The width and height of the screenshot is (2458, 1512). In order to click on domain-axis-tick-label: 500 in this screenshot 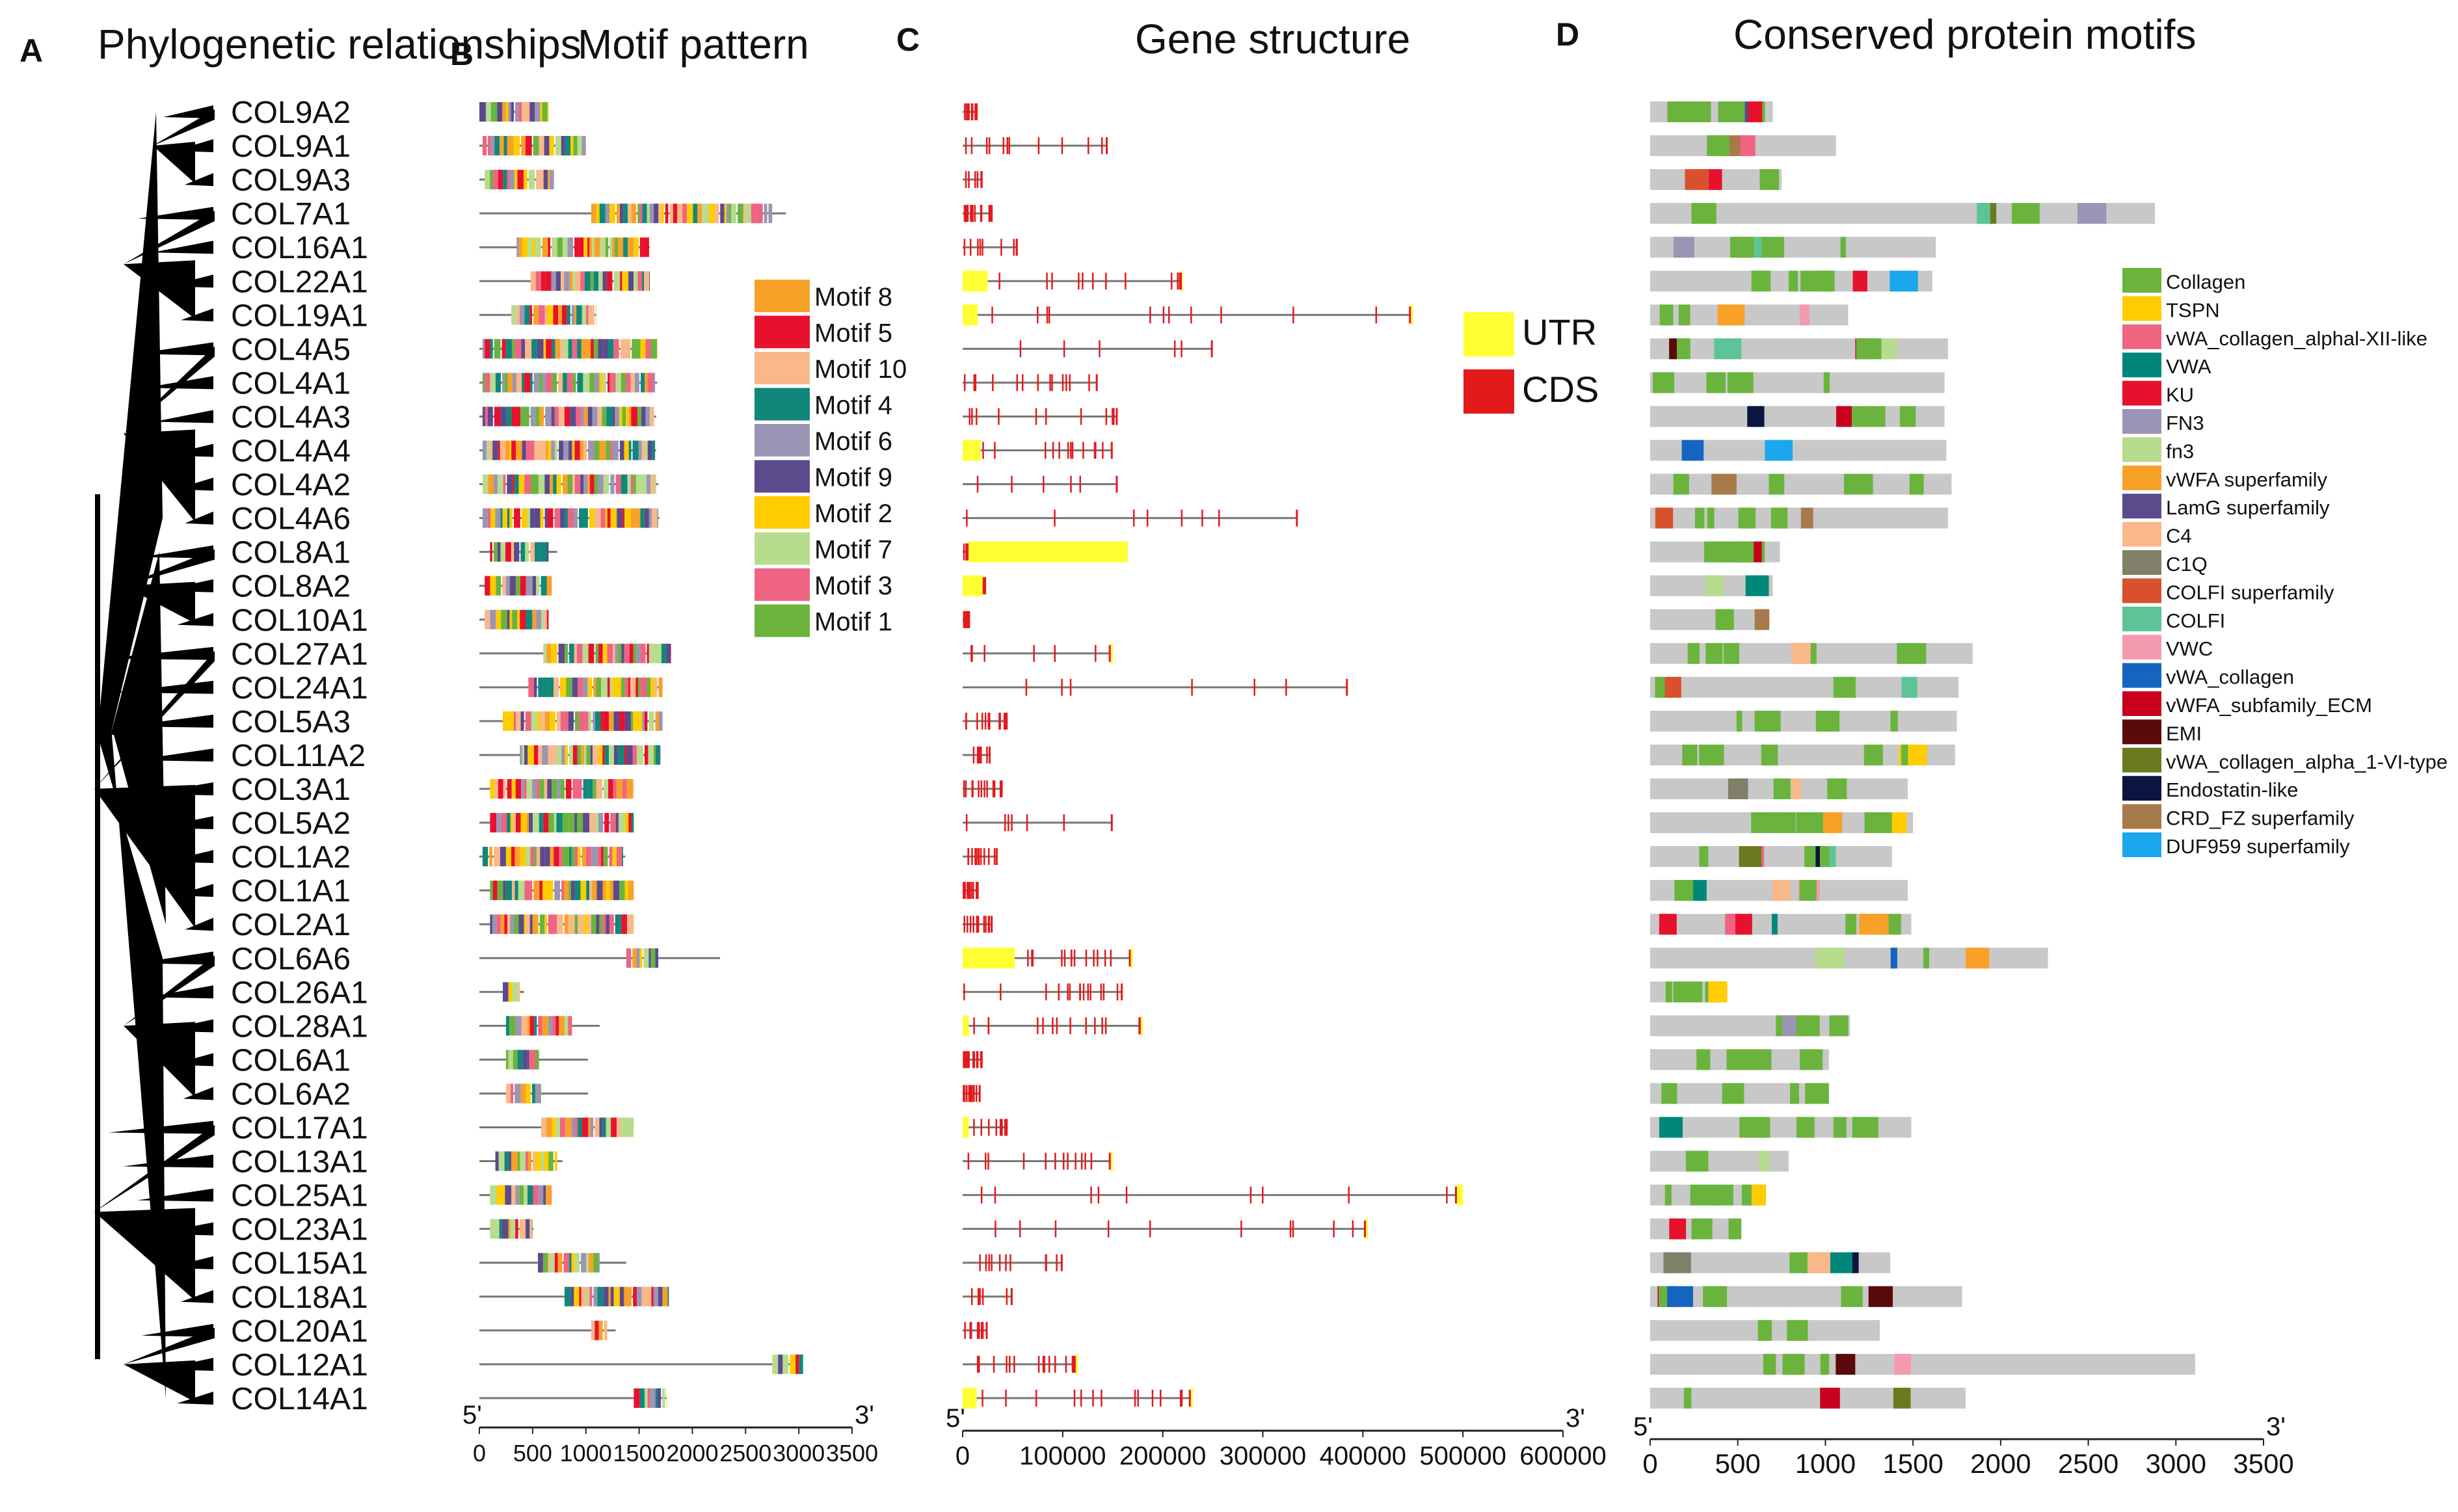, I will do `click(1738, 1463)`.